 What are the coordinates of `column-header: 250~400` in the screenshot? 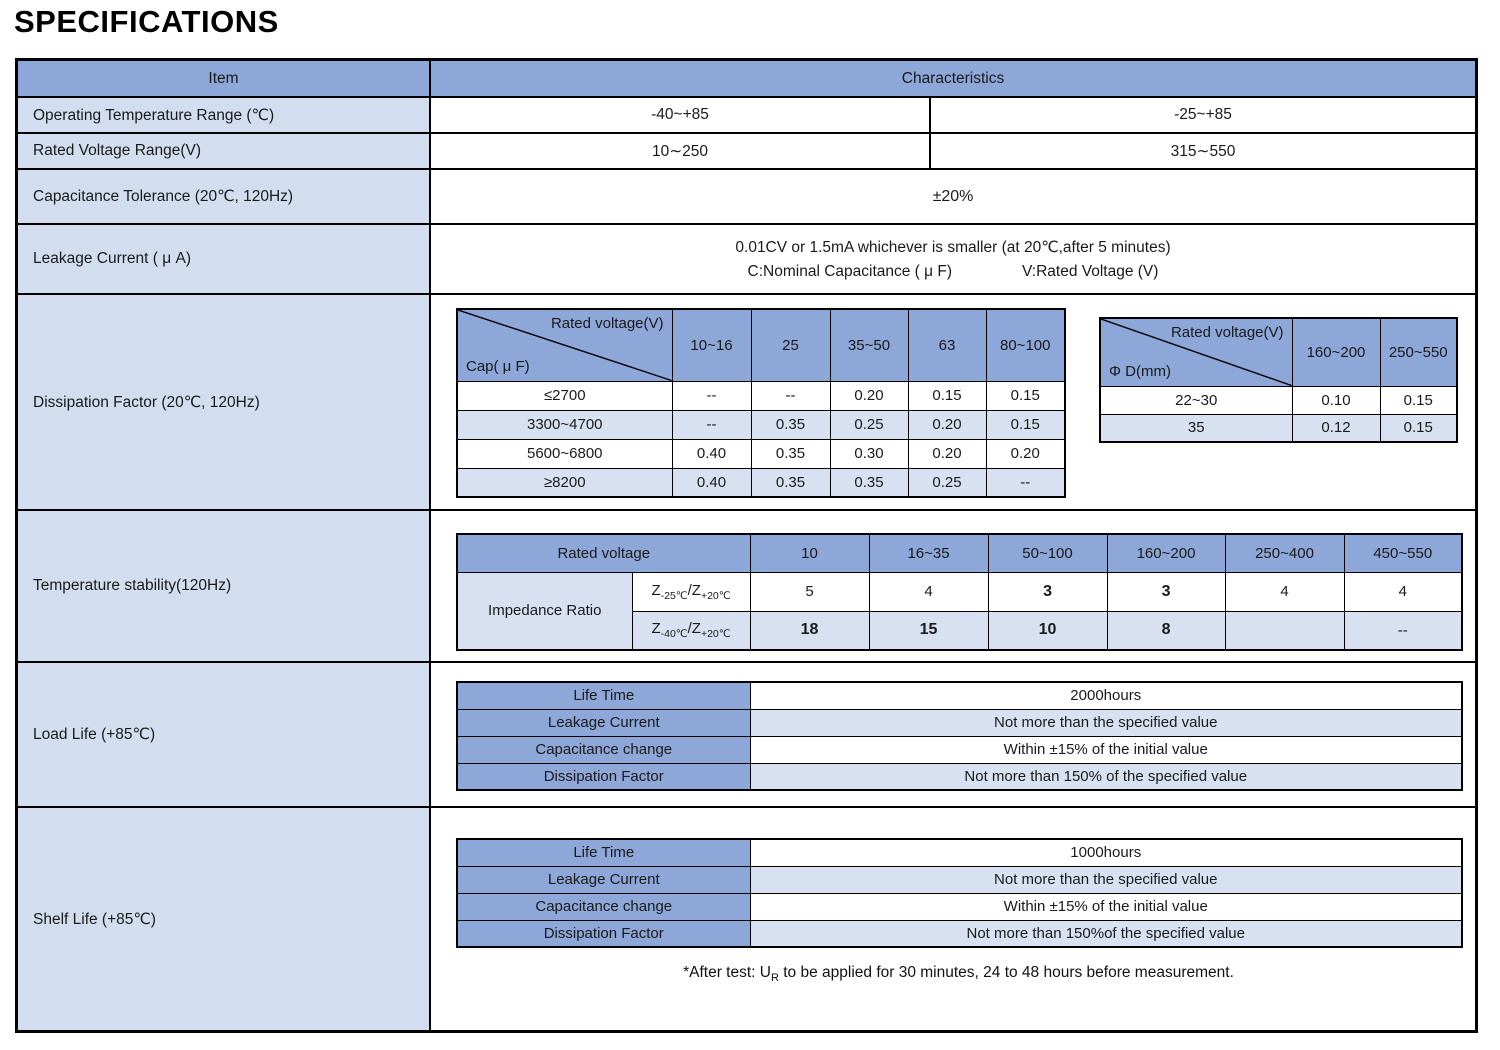 It's located at (1284, 553).